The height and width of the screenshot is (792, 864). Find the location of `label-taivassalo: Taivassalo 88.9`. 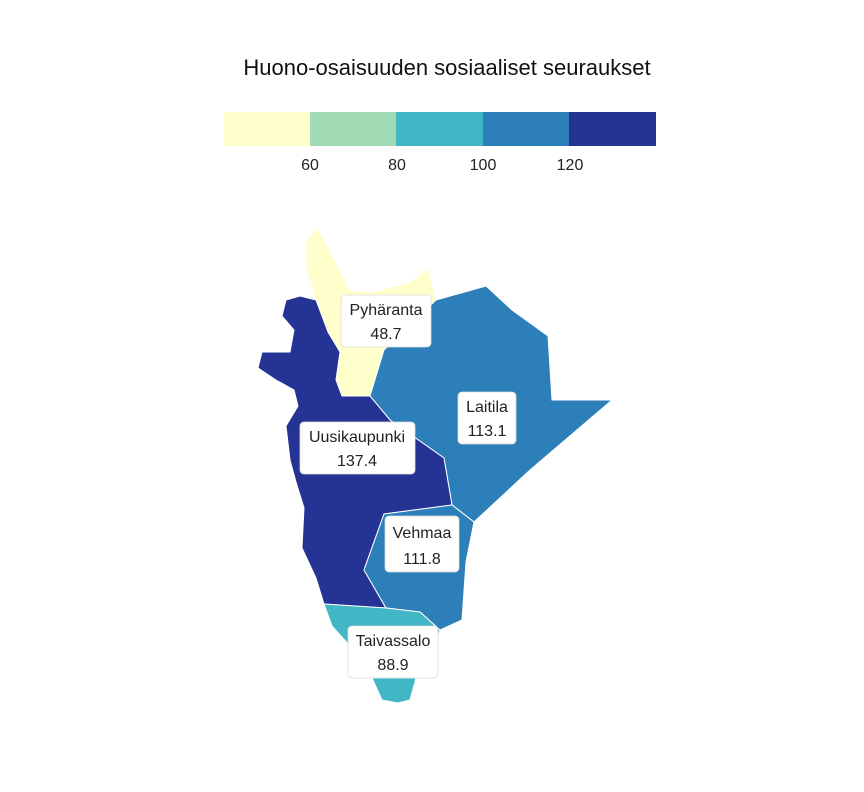

label-taivassalo: Taivassalo 88.9 is located at coordinates (393, 652).